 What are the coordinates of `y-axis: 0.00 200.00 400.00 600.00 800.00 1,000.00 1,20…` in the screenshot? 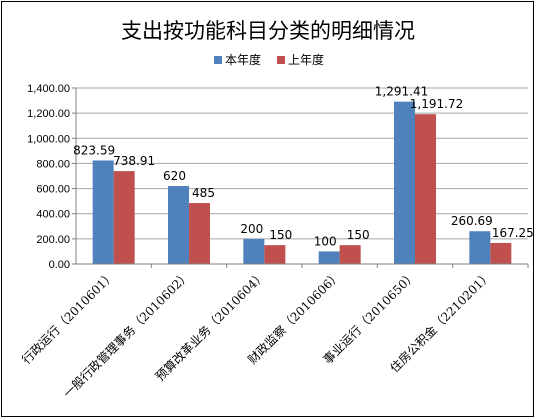 It's located at (52, 177).